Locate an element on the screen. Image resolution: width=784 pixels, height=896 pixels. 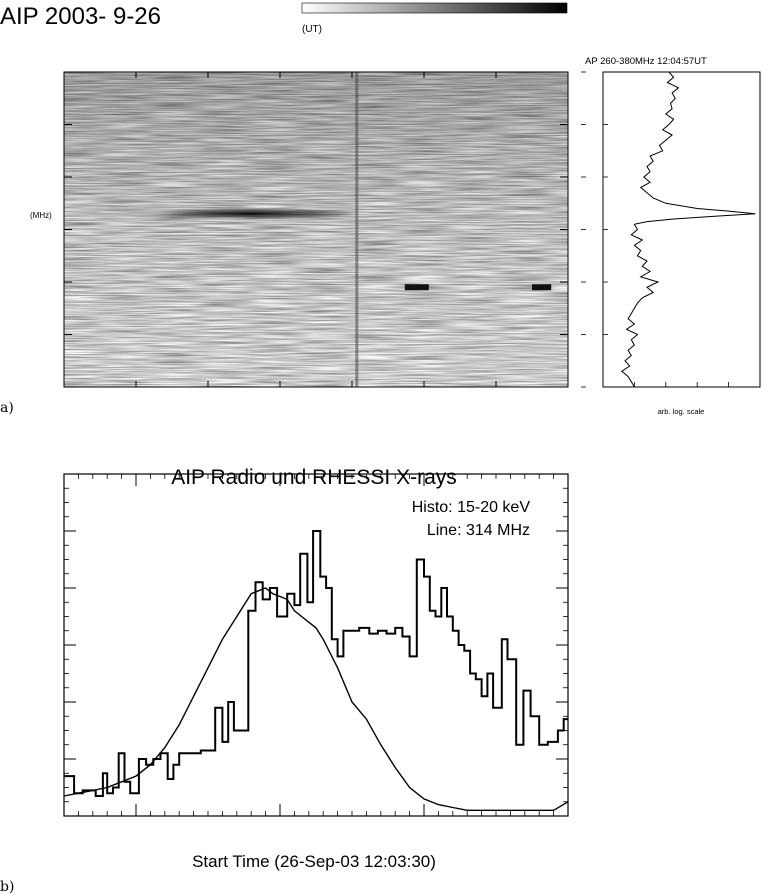
figure-title: AIP 2003- 9-26 is located at coordinates (80, 16).